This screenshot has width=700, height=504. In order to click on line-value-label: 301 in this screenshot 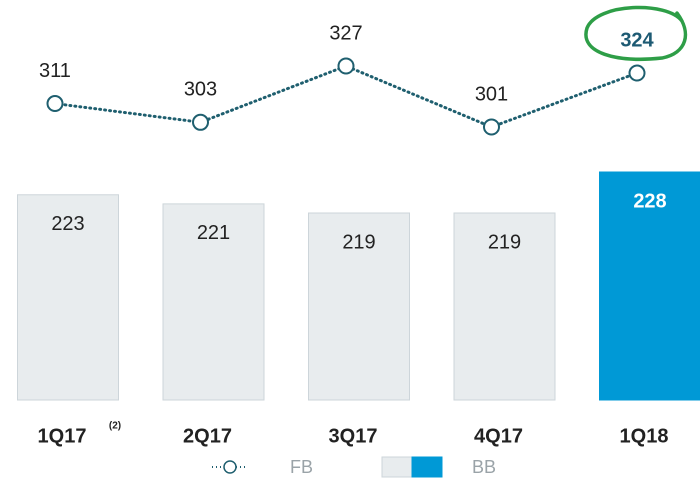, I will do `click(491, 94)`.